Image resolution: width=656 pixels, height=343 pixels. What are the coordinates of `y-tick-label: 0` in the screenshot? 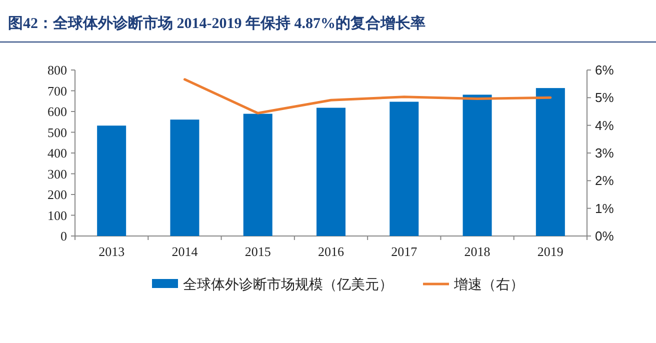 It's located at (63, 236).